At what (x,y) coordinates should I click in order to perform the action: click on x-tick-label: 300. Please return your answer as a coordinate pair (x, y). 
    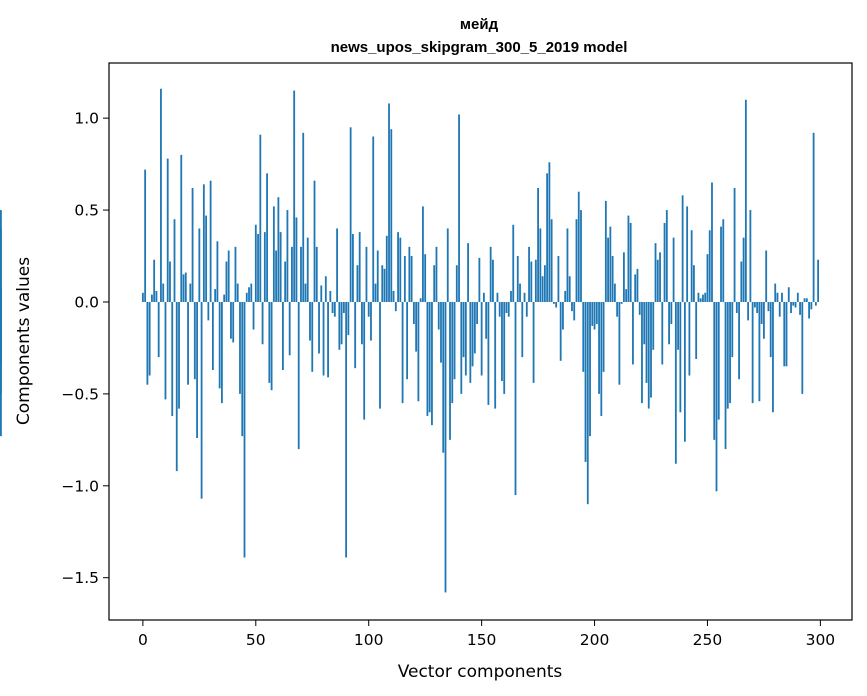
    Looking at the image, I should click on (821, 640).